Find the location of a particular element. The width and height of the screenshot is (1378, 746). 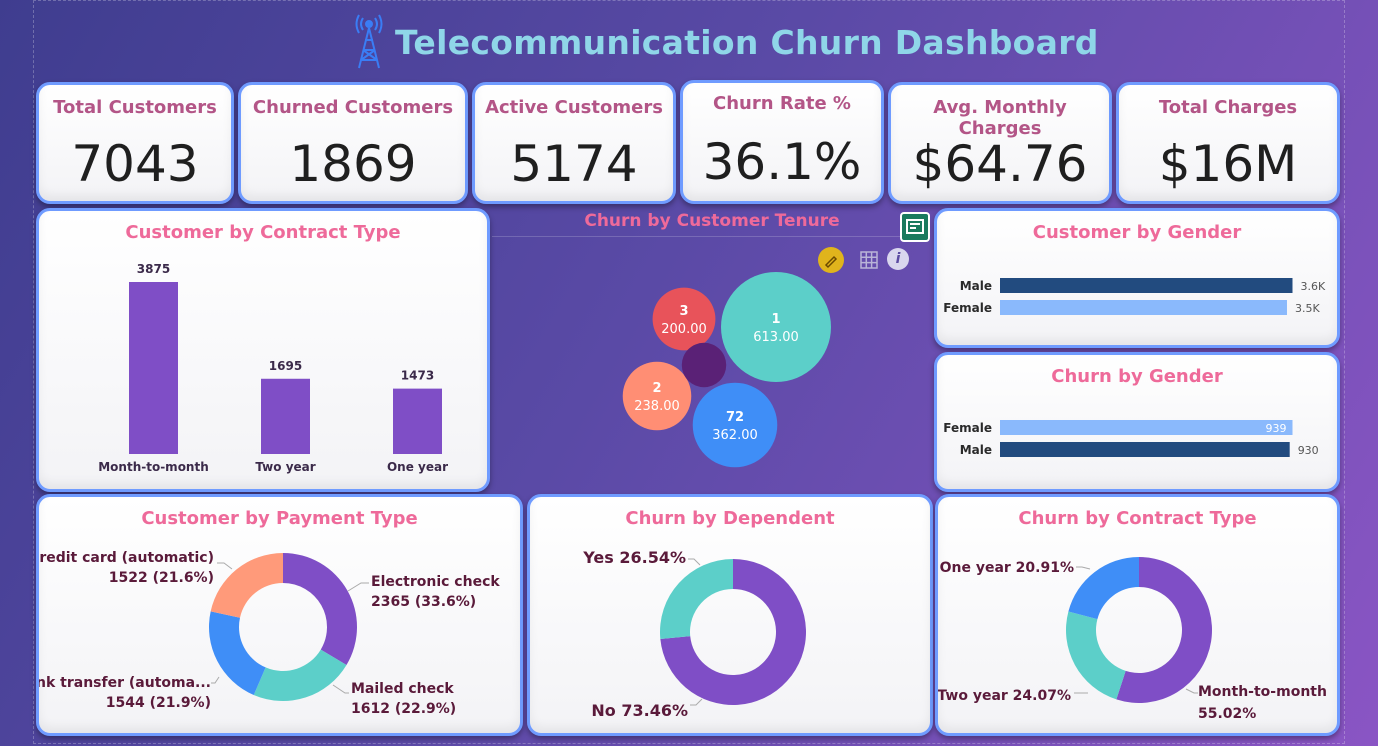

dependent-panel: Churn by Dependent Yes 26.54% No 73.46% is located at coordinates (730, 615).